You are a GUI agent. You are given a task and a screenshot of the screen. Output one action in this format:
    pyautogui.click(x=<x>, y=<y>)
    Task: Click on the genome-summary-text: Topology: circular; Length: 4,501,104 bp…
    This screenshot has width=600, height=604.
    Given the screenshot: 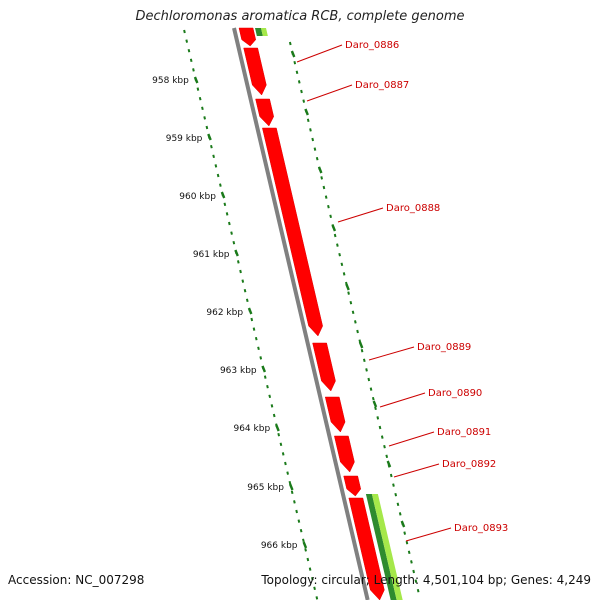 What is the action you would take?
    pyautogui.click(x=426, y=580)
    